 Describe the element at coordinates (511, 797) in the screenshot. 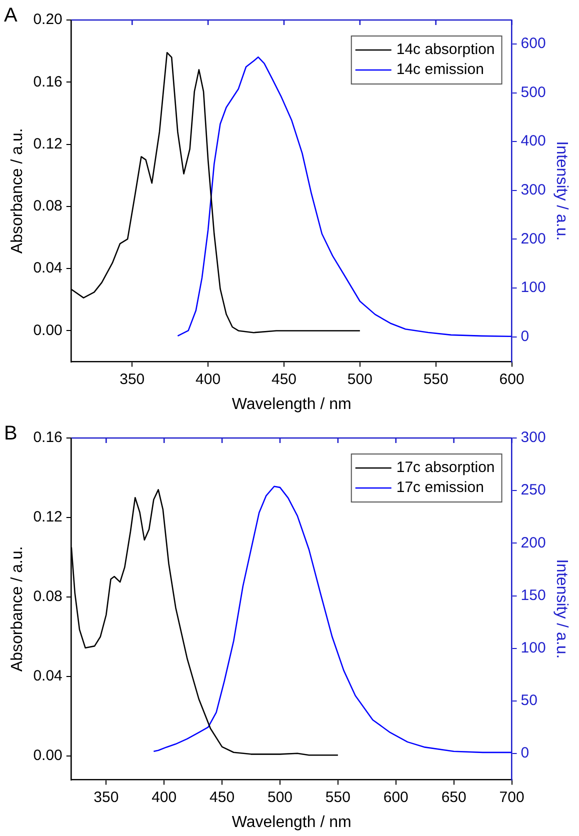

I see `x-tick-label: 700` at that location.